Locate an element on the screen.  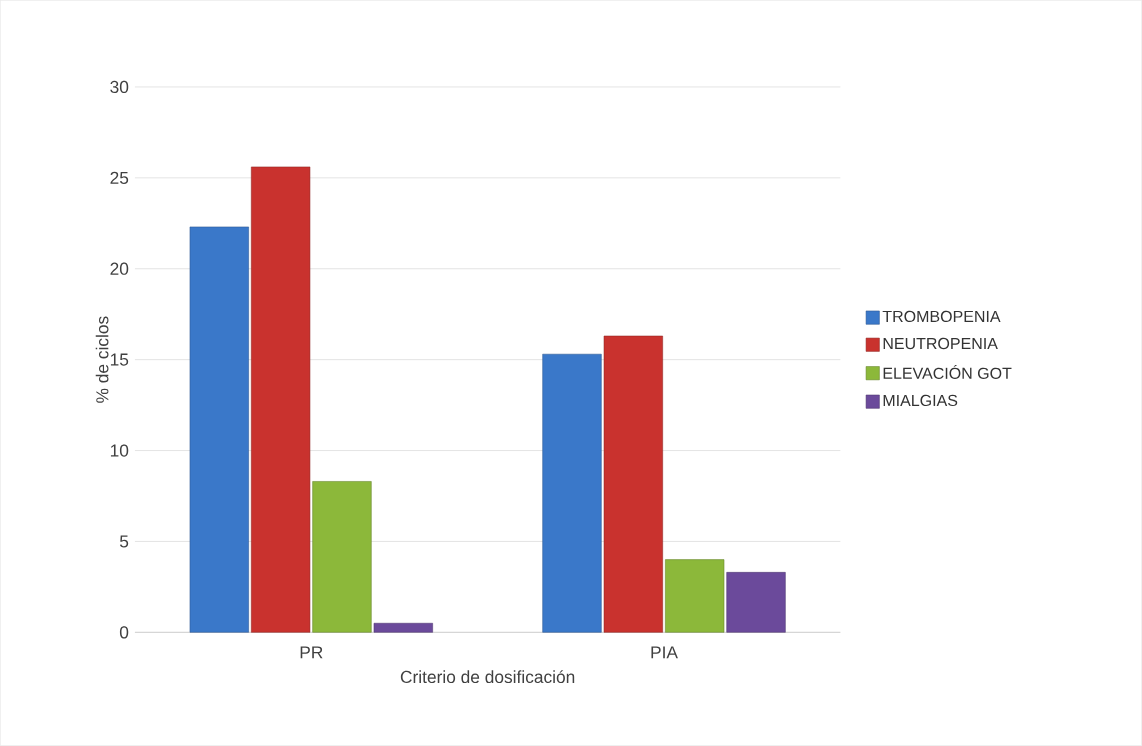
y-tick-label: 20 is located at coordinates (119, 268).